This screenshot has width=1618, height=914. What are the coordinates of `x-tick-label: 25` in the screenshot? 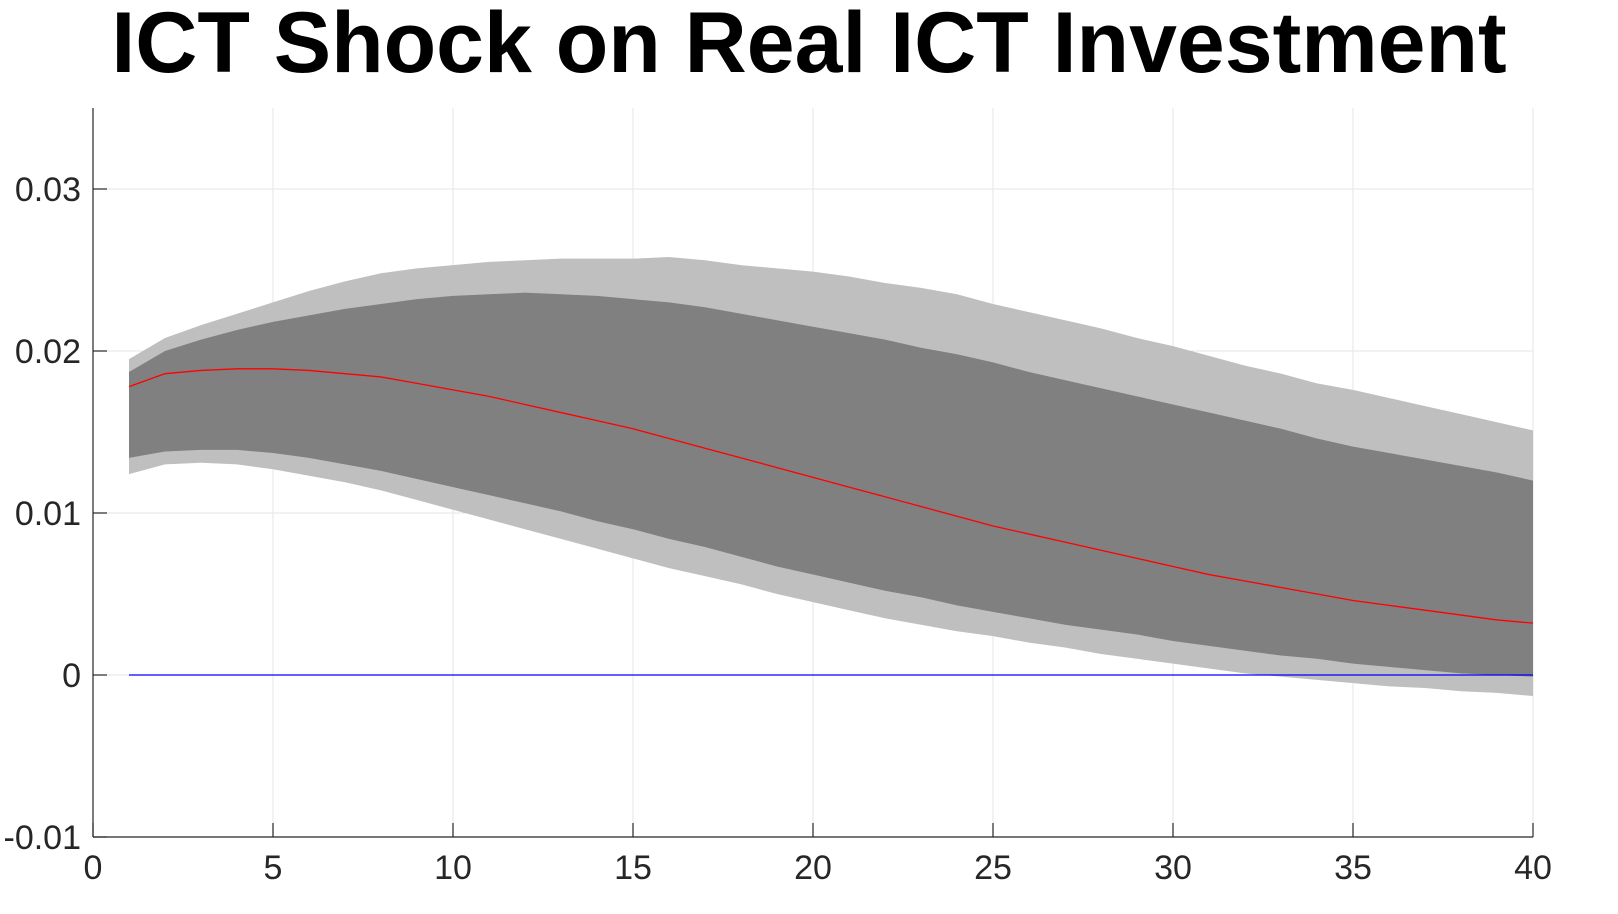 It's located at (993, 868).